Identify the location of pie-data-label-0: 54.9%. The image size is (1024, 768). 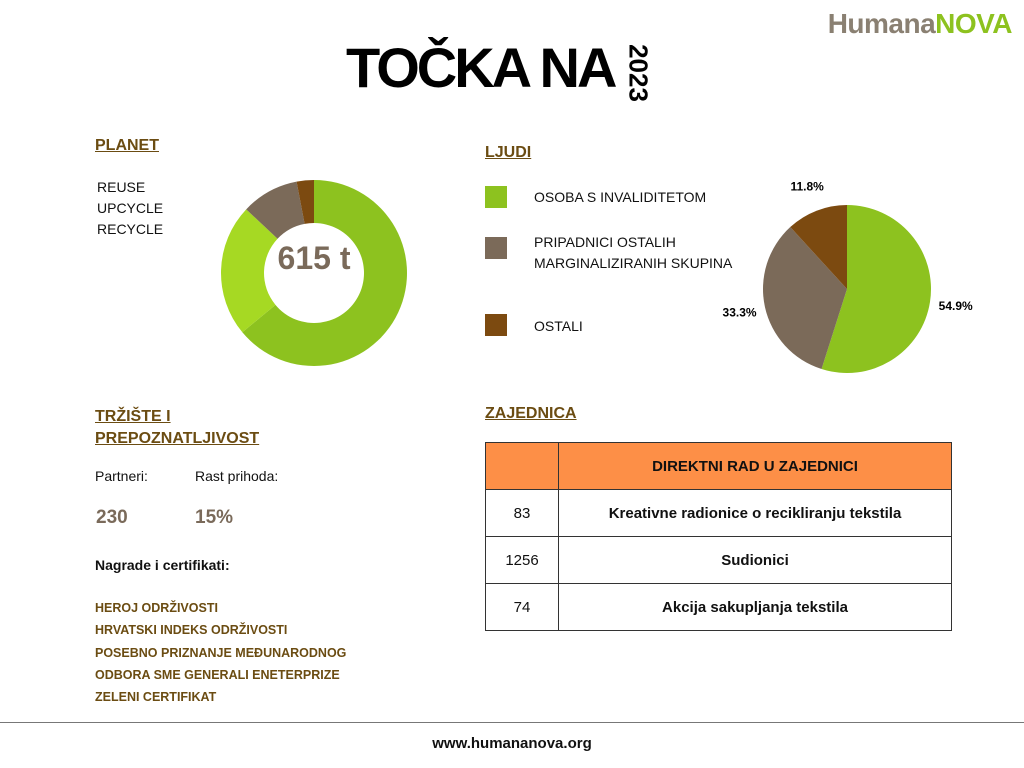
(956, 306).